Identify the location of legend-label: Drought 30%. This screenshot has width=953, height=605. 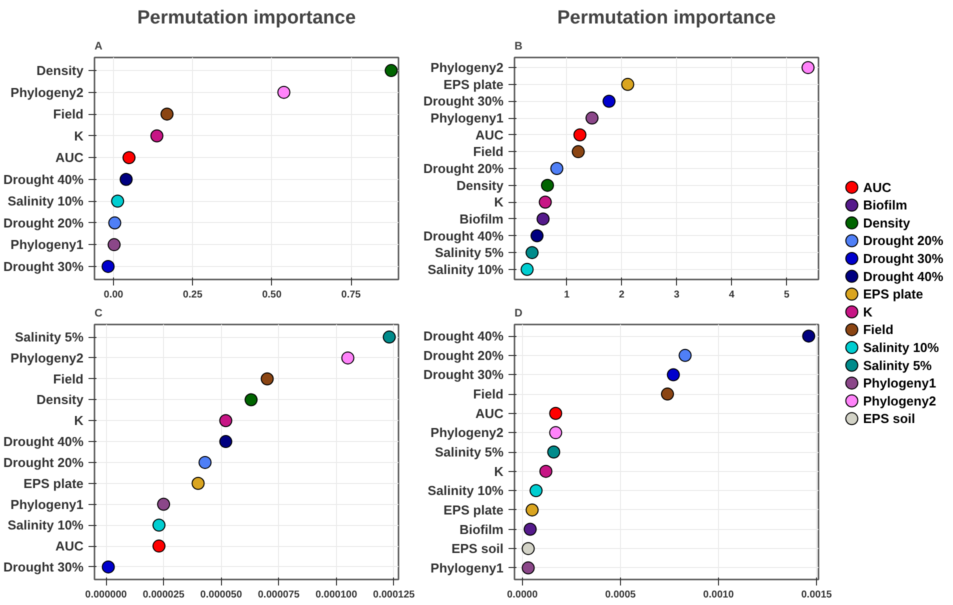
(903, 258).